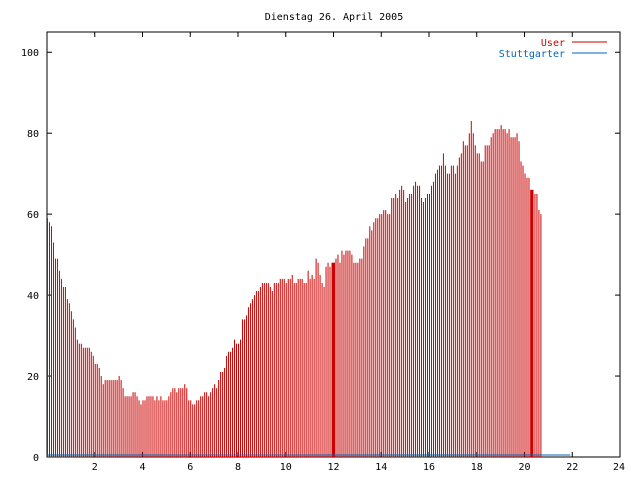 This screenshot has width=640, height=485. Describe the element at coordinates (33, 296) in the screenshot. I see `y-tick-label: 40` at that location.